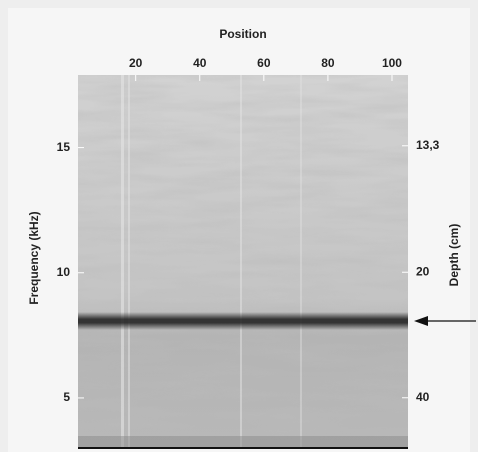  What do you see at coordinates (136, 63) in the screenshot?
I see `x-tick-label: 20` at bounding box center [136, 63].